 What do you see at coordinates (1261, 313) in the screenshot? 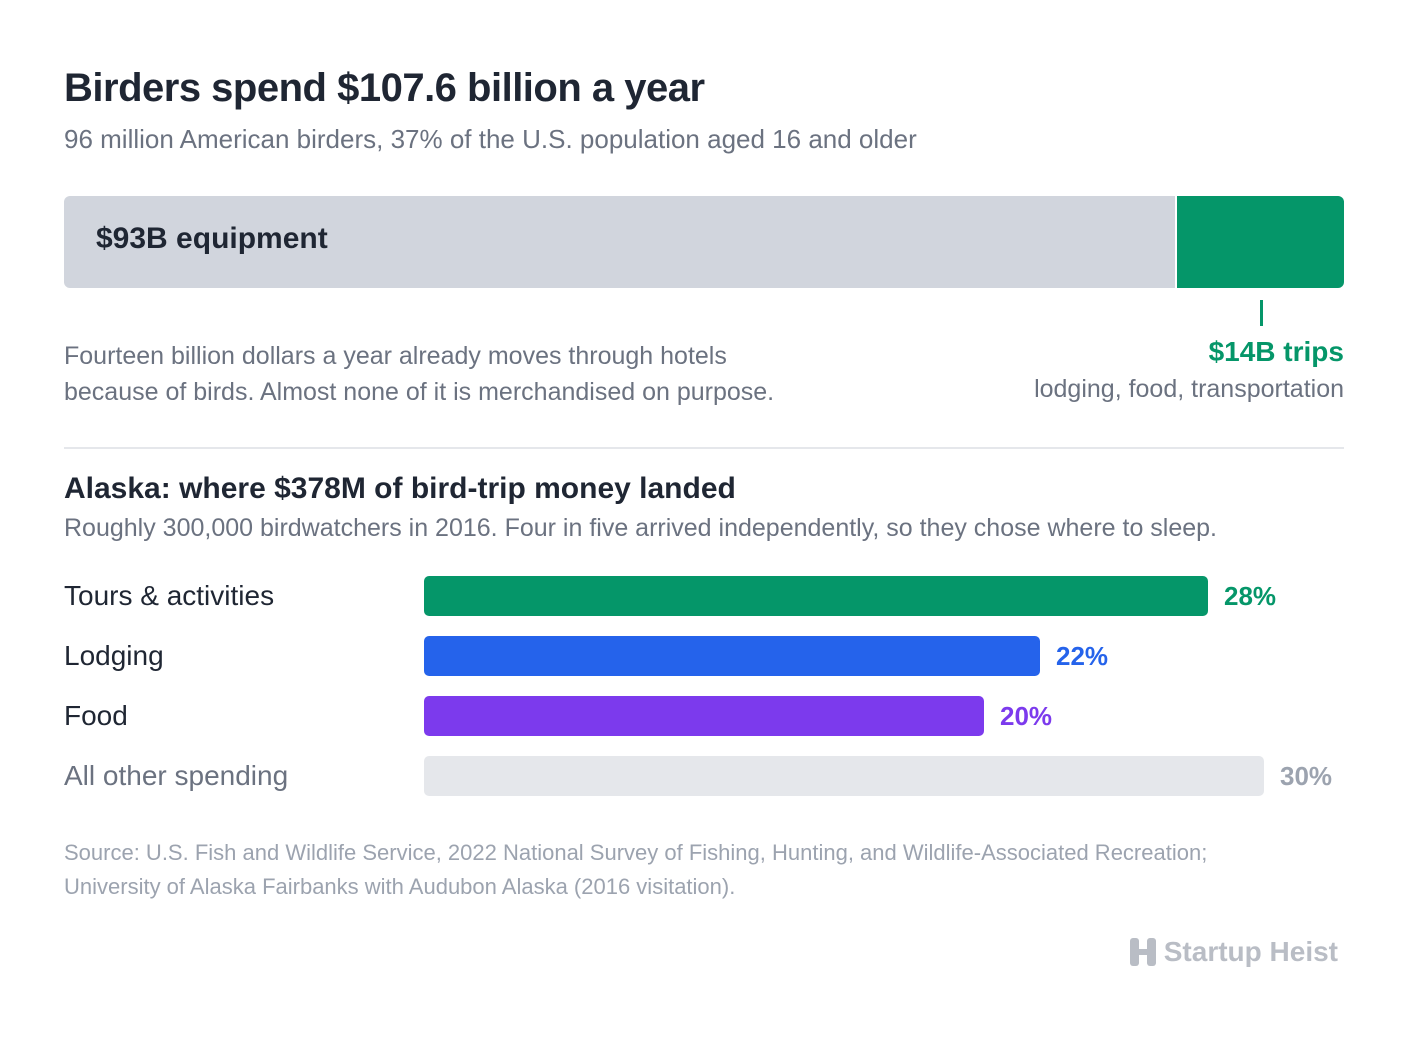
I see `trips-callout-tick` at bounding box center [1261, 313].